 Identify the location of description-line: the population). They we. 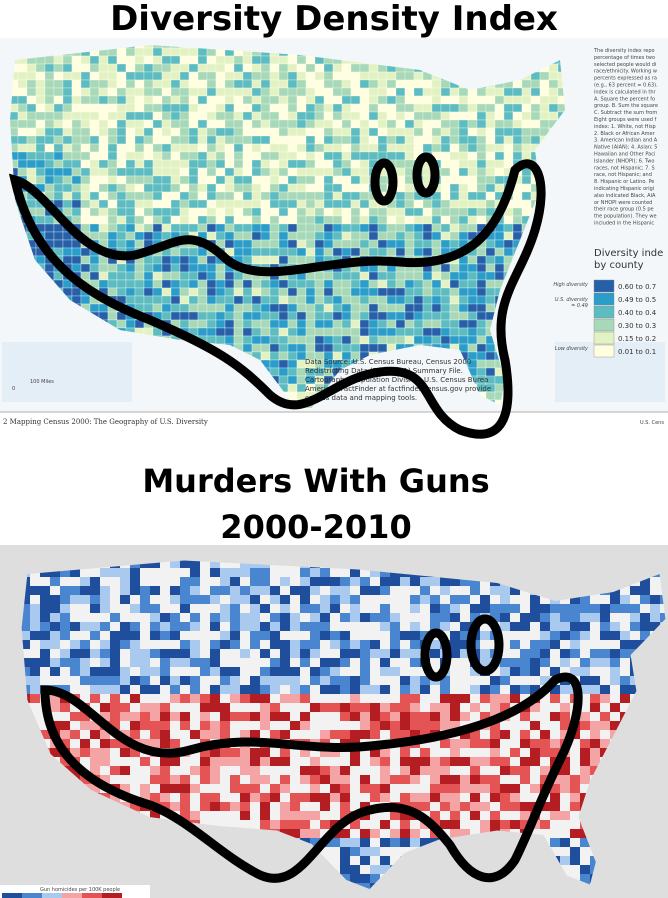
(625, 217).